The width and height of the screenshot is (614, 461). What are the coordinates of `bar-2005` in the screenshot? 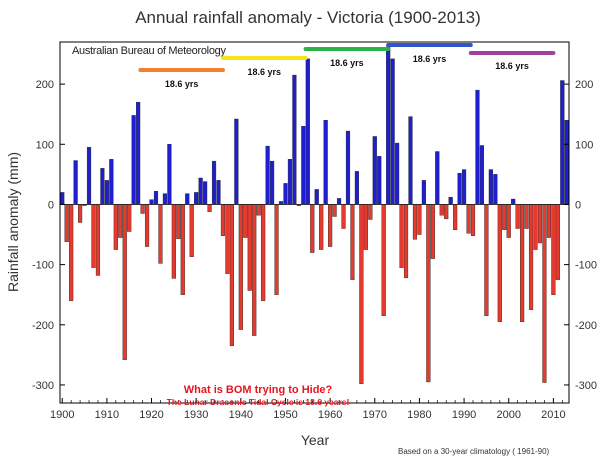 It's located at (531, 257).